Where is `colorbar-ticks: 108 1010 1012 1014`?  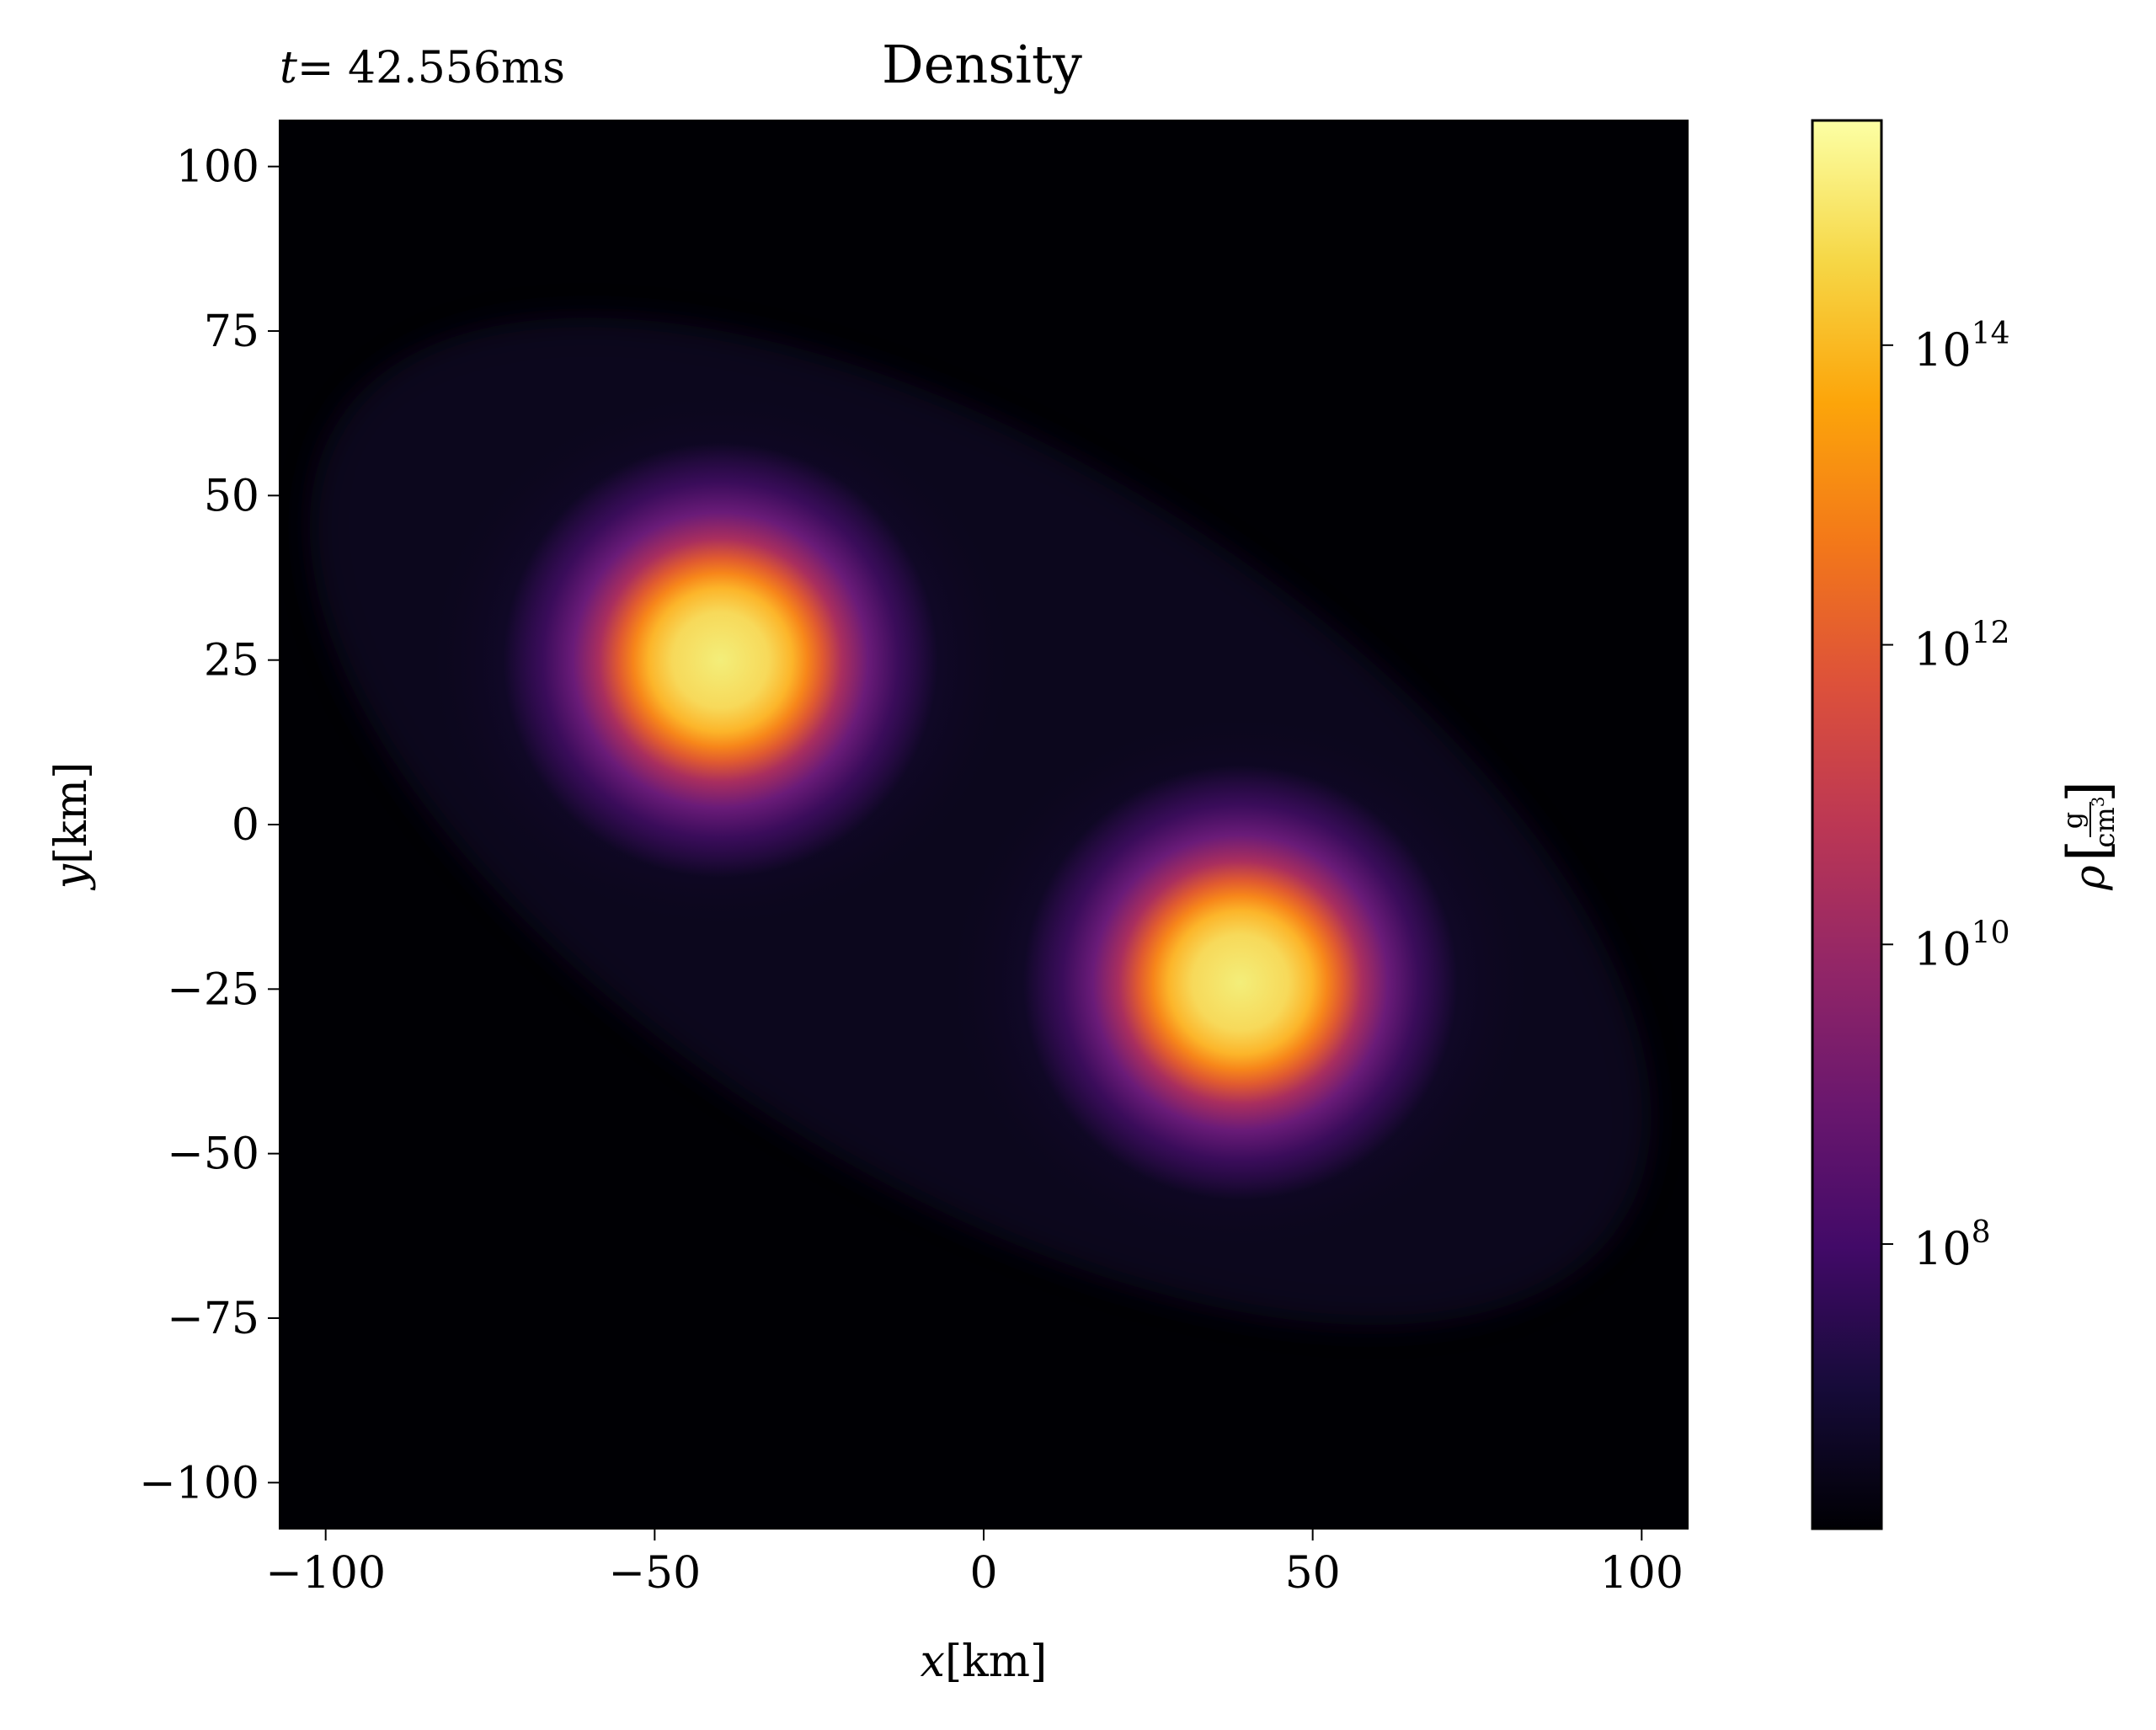 colorbar-ticks: 108 1010 1012 1014 is located at coordinates (1945, 796).